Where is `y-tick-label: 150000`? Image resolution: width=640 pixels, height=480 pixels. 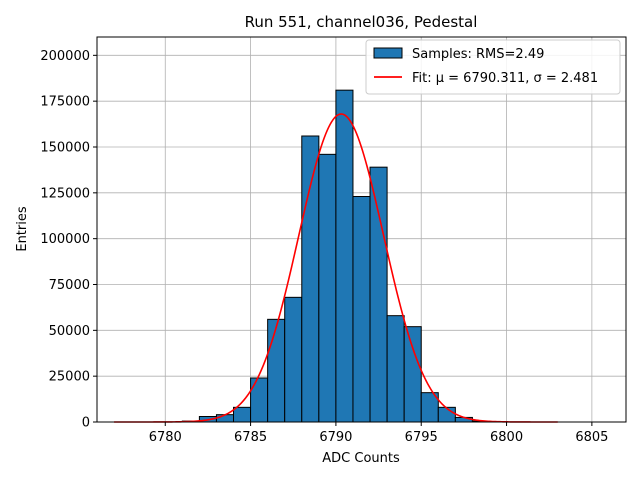
y-tick-label: 150000 is located at coordinates (65, 148).